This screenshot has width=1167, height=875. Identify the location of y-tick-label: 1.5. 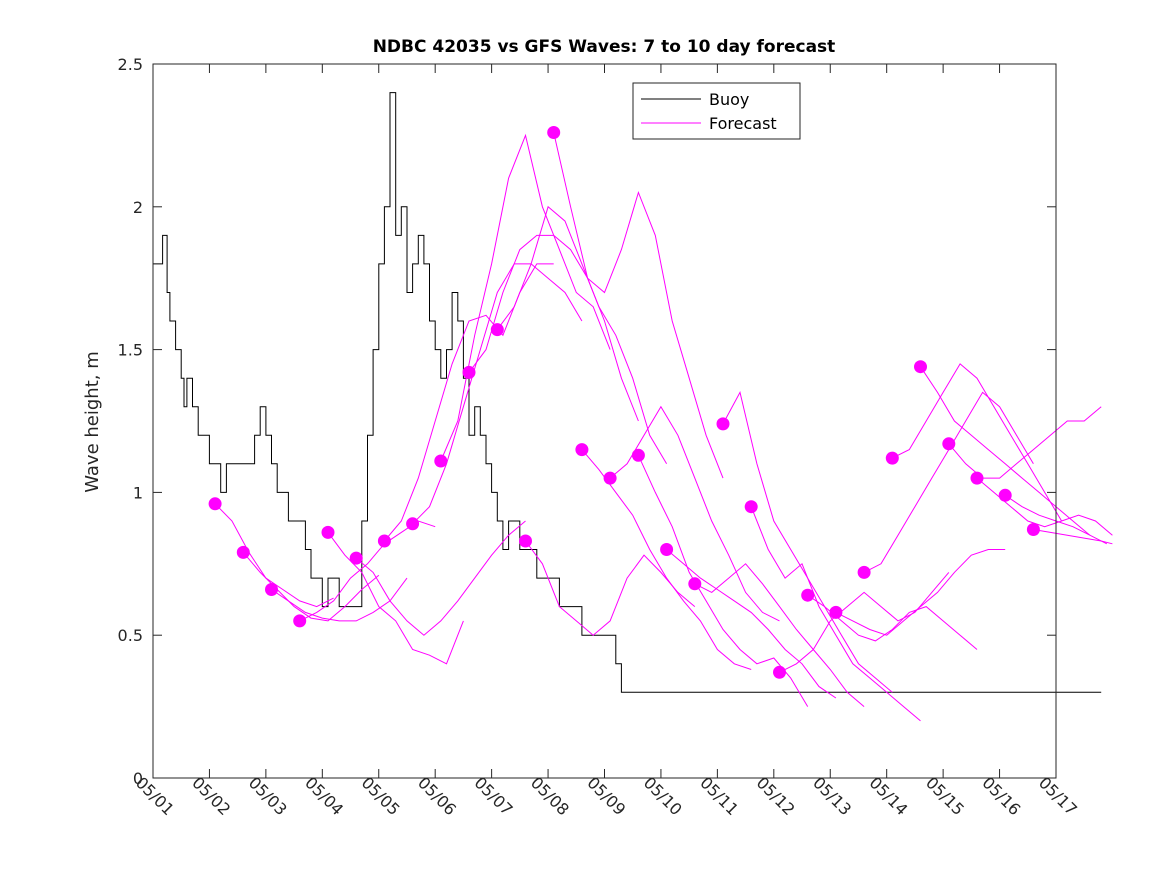
(130, 350).